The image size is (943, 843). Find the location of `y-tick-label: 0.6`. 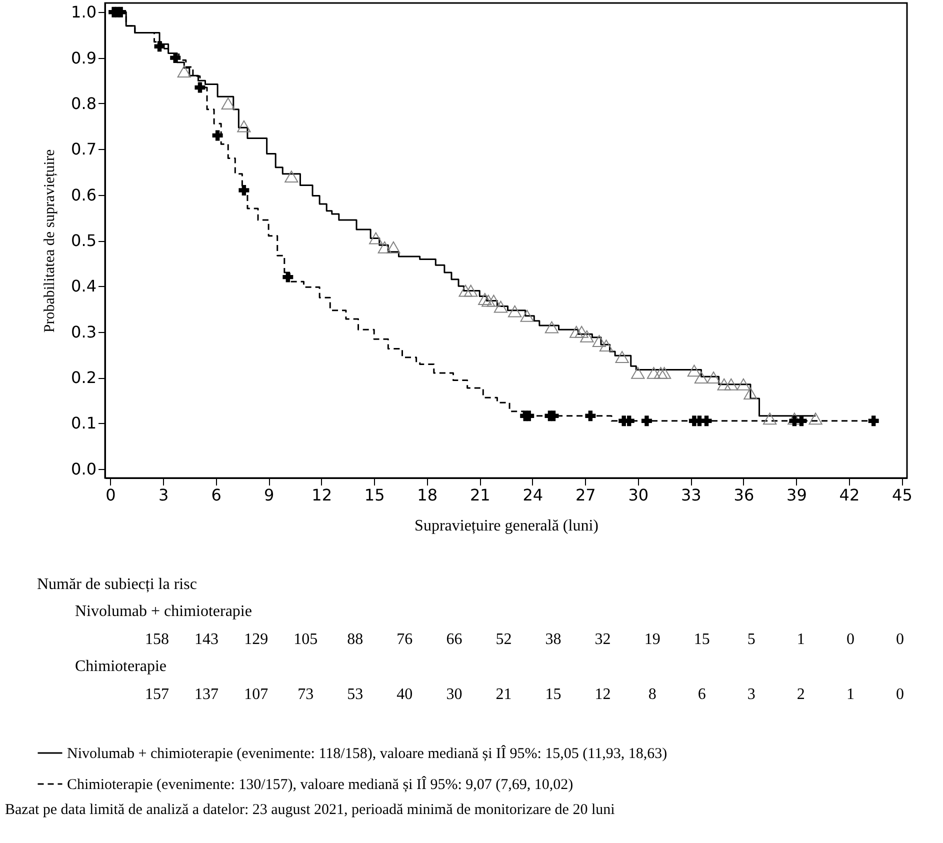

y-tick-label: 0.6 is located at coordinates (83, 194).